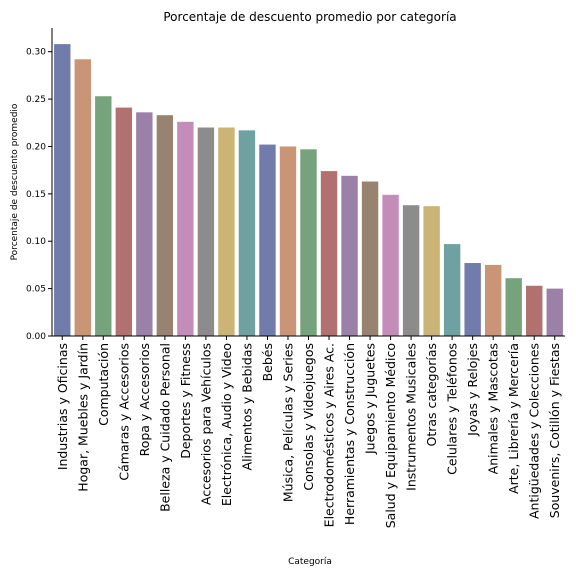 This screenshot has width=576, height=576. I want to click on x-tick-label: Deportes y Fitness, so click(185, 401).